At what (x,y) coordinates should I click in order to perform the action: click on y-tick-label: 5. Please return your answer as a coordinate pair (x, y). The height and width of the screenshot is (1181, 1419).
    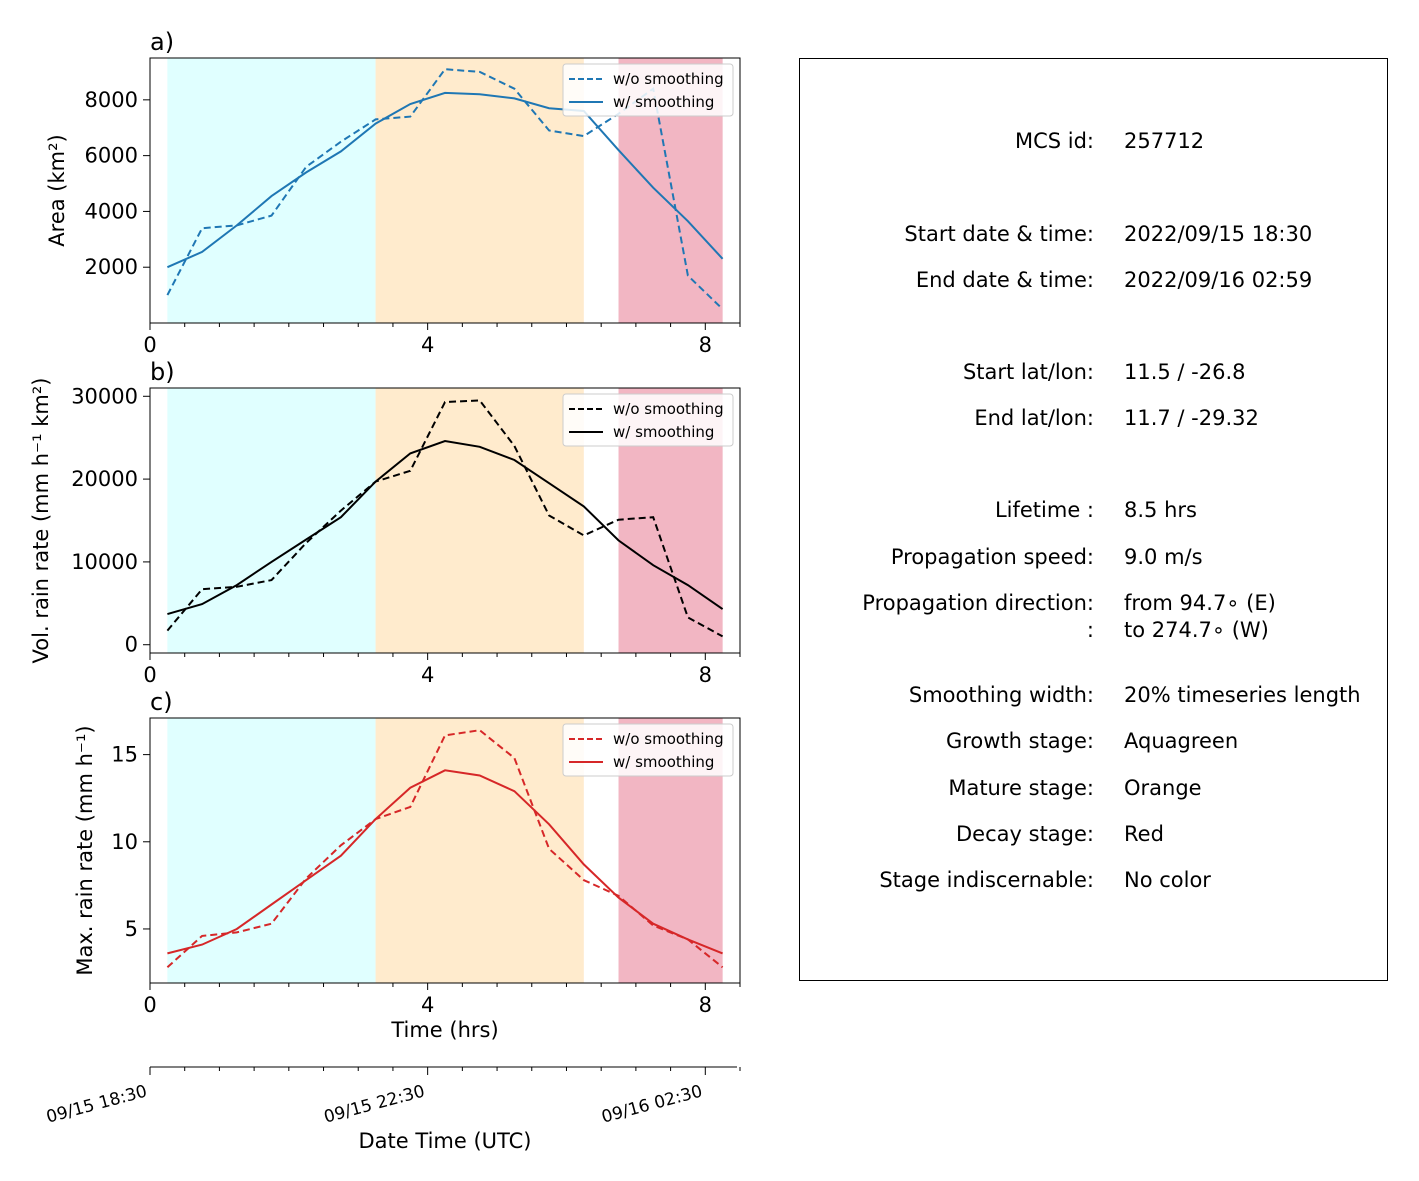
    Looking at the image, I should click on (131, 929).